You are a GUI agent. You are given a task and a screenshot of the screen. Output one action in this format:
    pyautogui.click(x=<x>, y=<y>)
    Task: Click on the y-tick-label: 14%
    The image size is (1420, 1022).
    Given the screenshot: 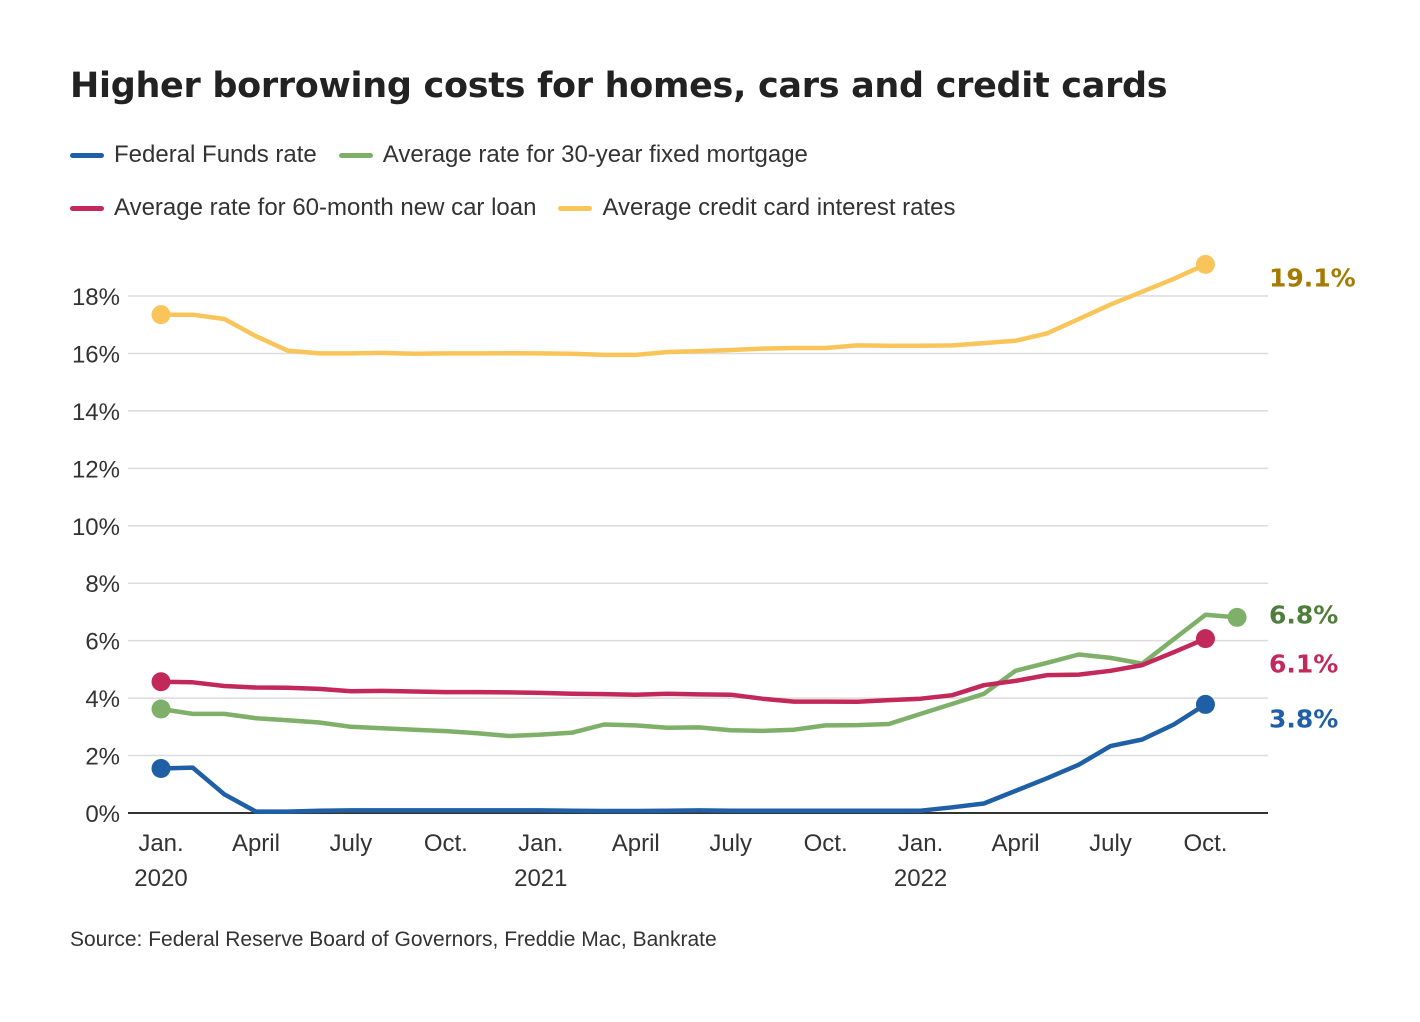 What is the action you would take?
    pyautogui.click(x=96, y=412)
    